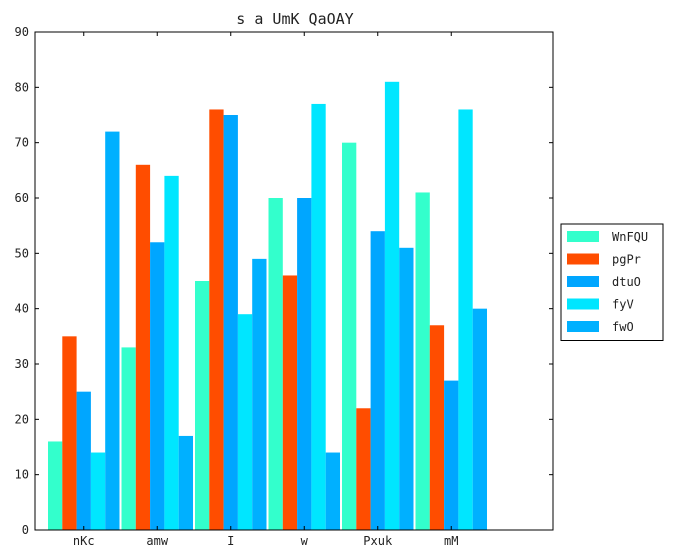  What do you see at coordinates (583, 281) in the screenshot?
I see `legend-swatch-dtuO` at bounding box center [583, 281].